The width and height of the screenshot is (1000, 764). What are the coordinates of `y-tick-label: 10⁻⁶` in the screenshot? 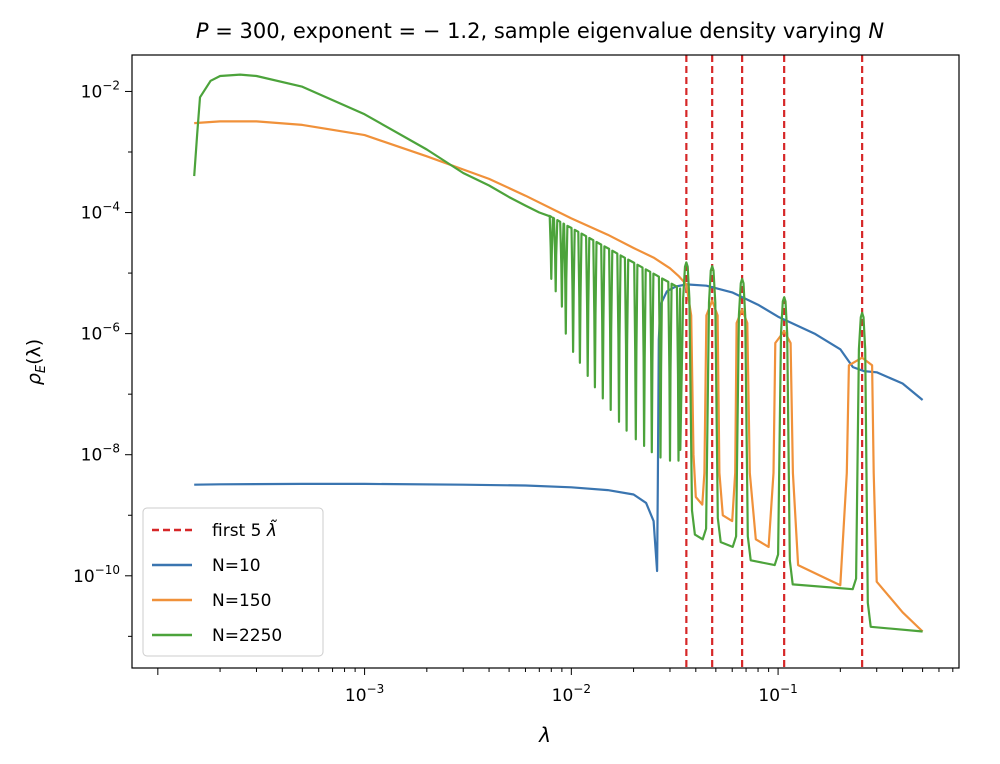 It's located at (100, 333).